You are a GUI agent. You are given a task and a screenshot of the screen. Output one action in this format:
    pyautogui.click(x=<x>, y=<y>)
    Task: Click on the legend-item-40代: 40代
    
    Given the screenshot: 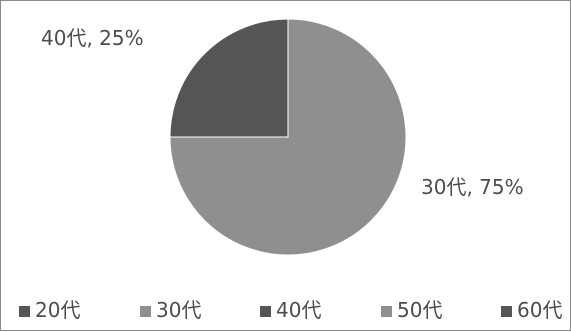 What is the action you would take?
    pyautogui.click(x=290, y=310)
    